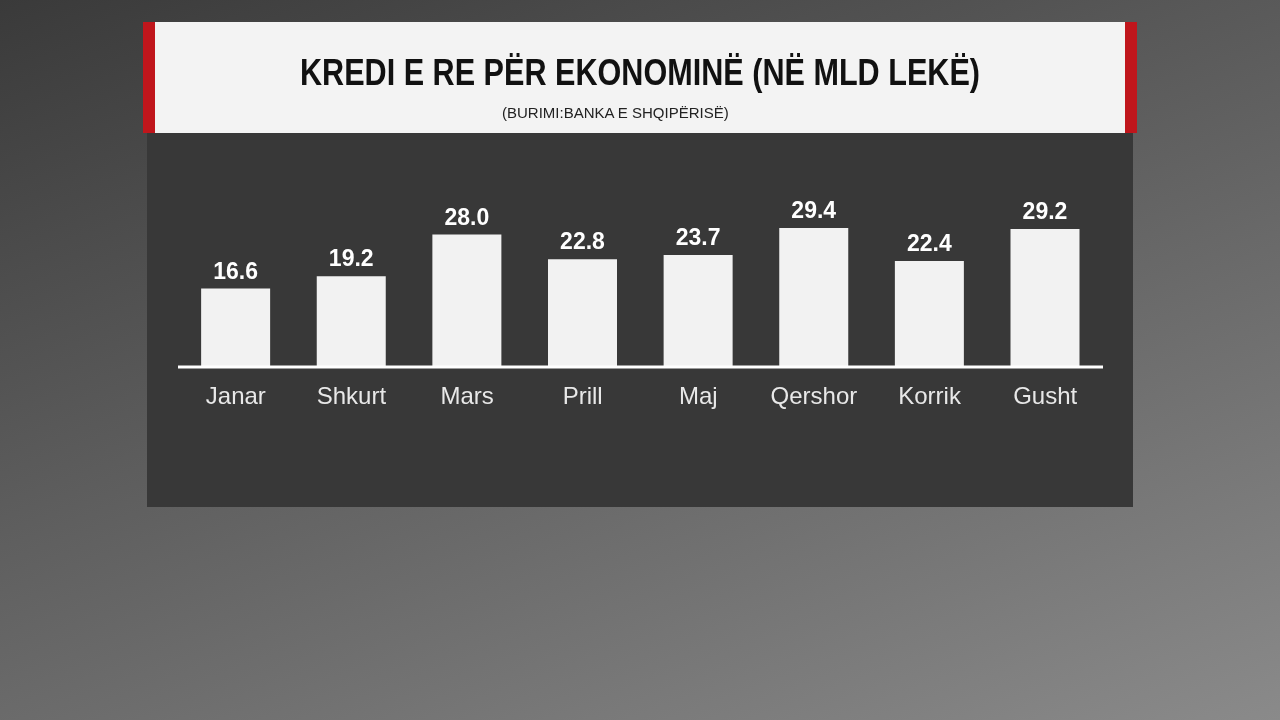 The height and width of the screenshot is (720, 1280). What do you see at coordinates (583, 241) in the screenshot?
I see `data-label: 22.8` at bounding box center [583, 241].